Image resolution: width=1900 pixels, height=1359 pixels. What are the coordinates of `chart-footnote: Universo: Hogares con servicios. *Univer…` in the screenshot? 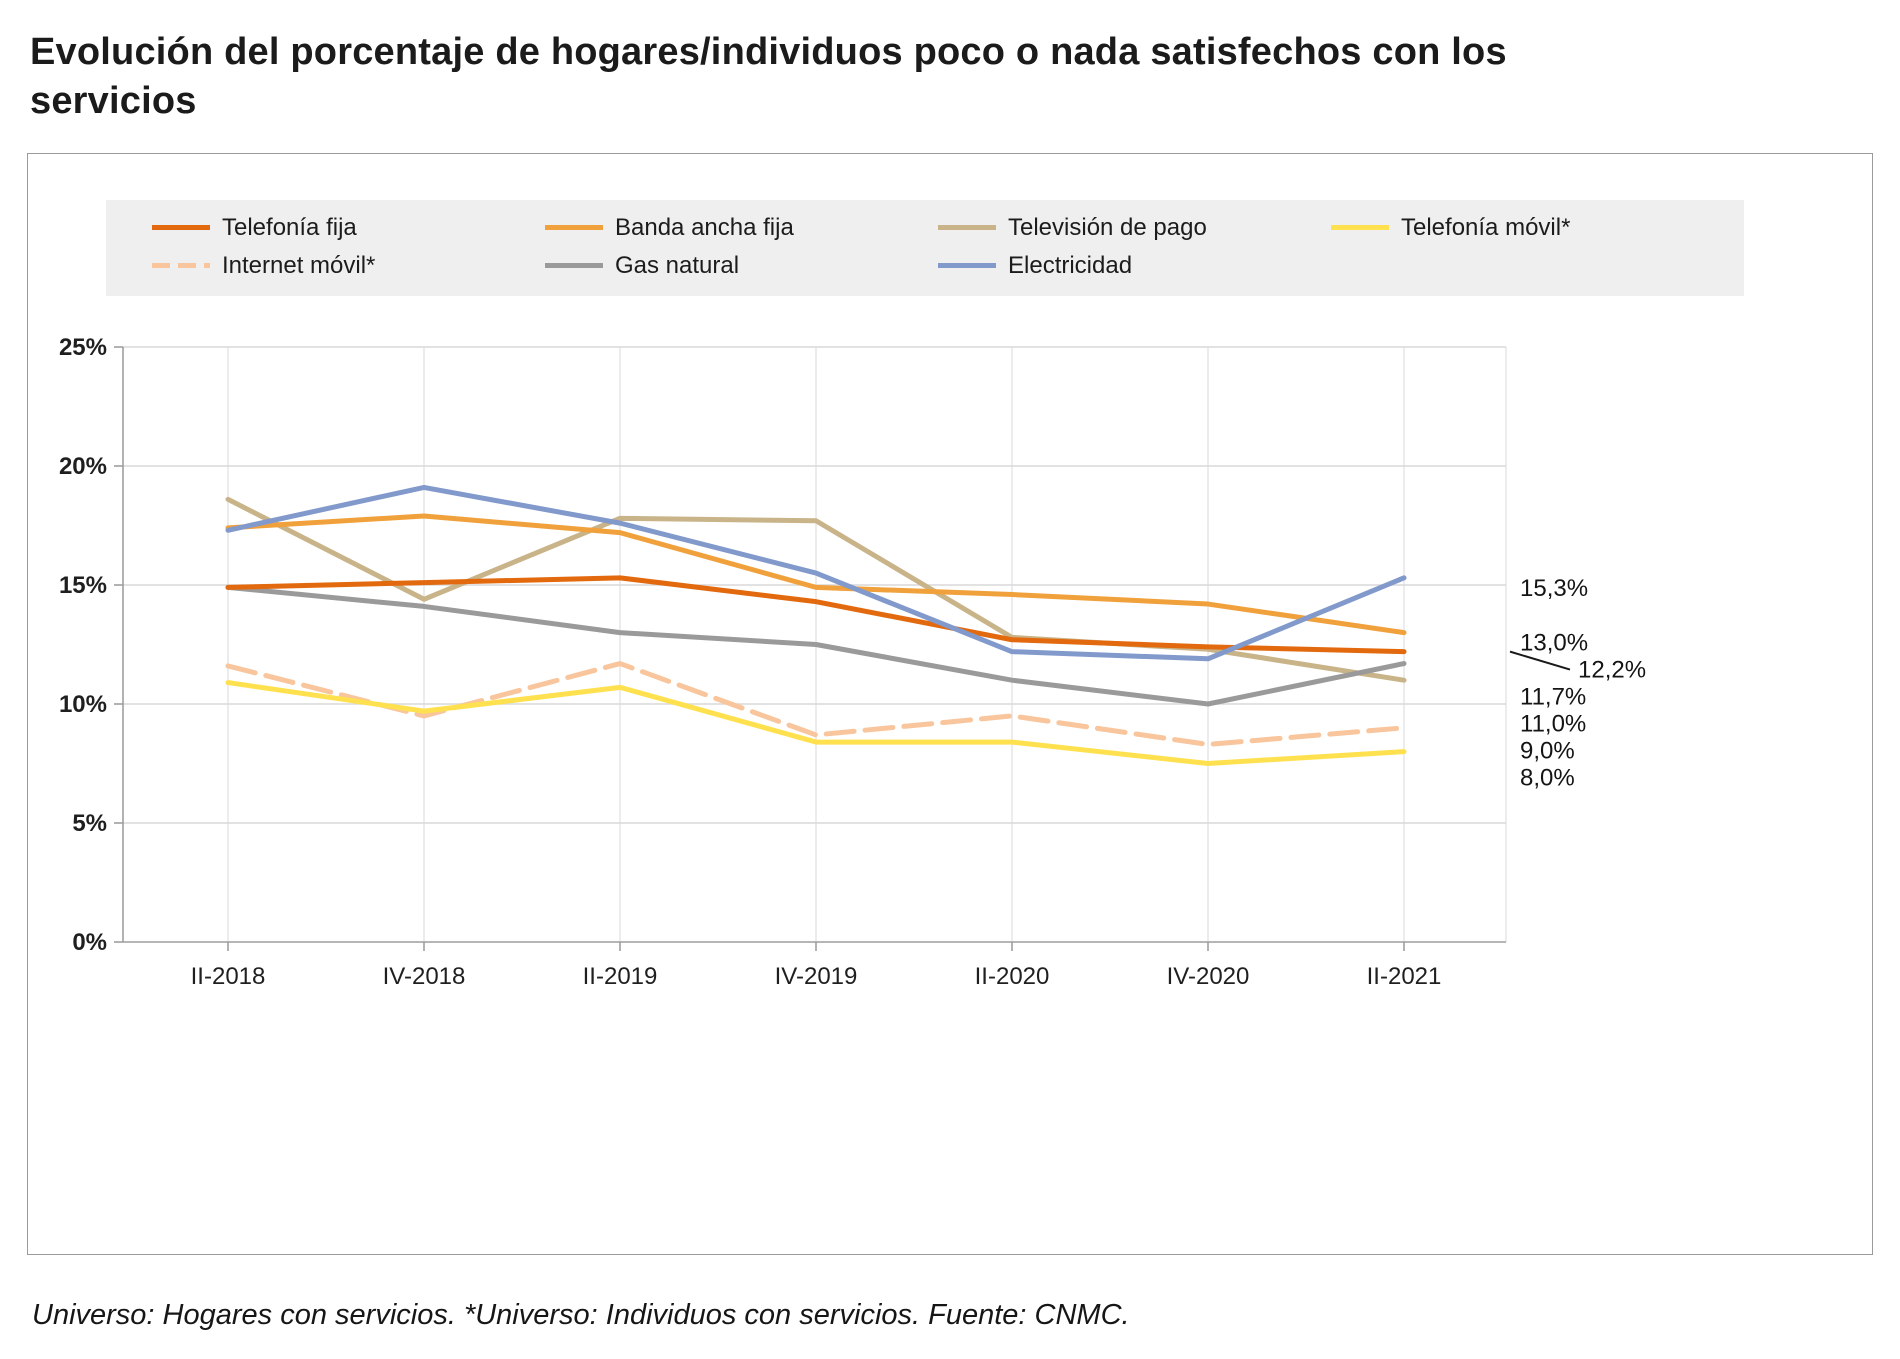 It's located at (581, 1314).